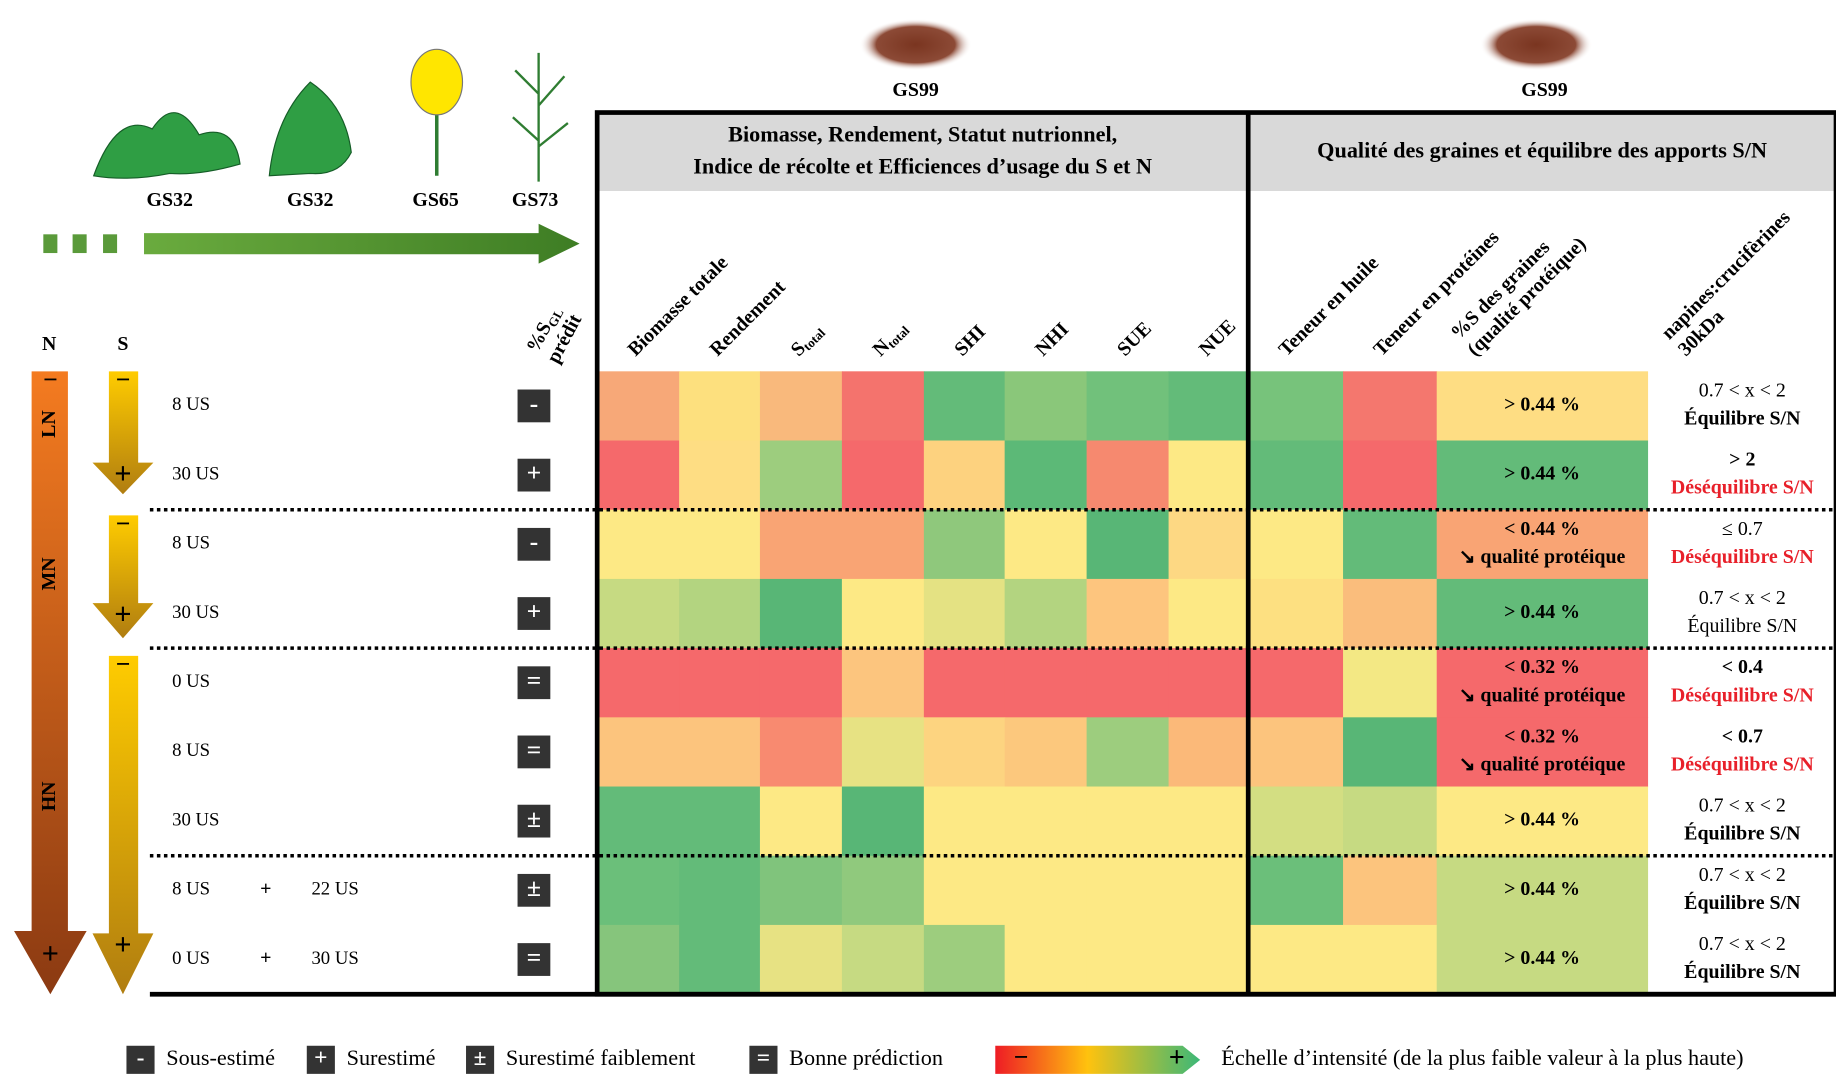  What do you see at coordinates (49, 796) in the screenshot?
I see `n-level: HN` at bounding box center [49, 796].